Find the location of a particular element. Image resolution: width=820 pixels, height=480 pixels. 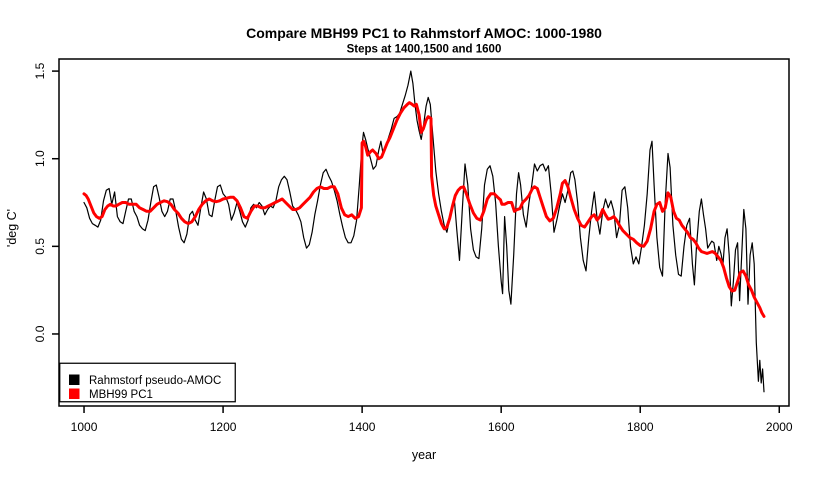

tick-label: 1.0 is located at coordinates (40, 158).